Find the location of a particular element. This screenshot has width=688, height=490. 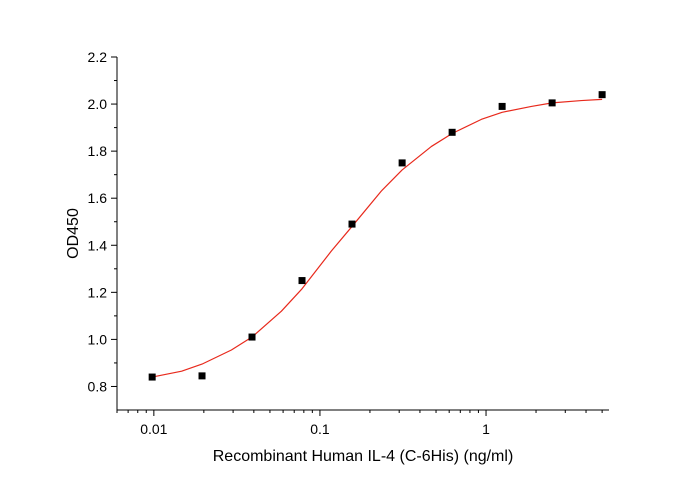

y-tick-label: 2.0 is located at coordinates (98, 104).